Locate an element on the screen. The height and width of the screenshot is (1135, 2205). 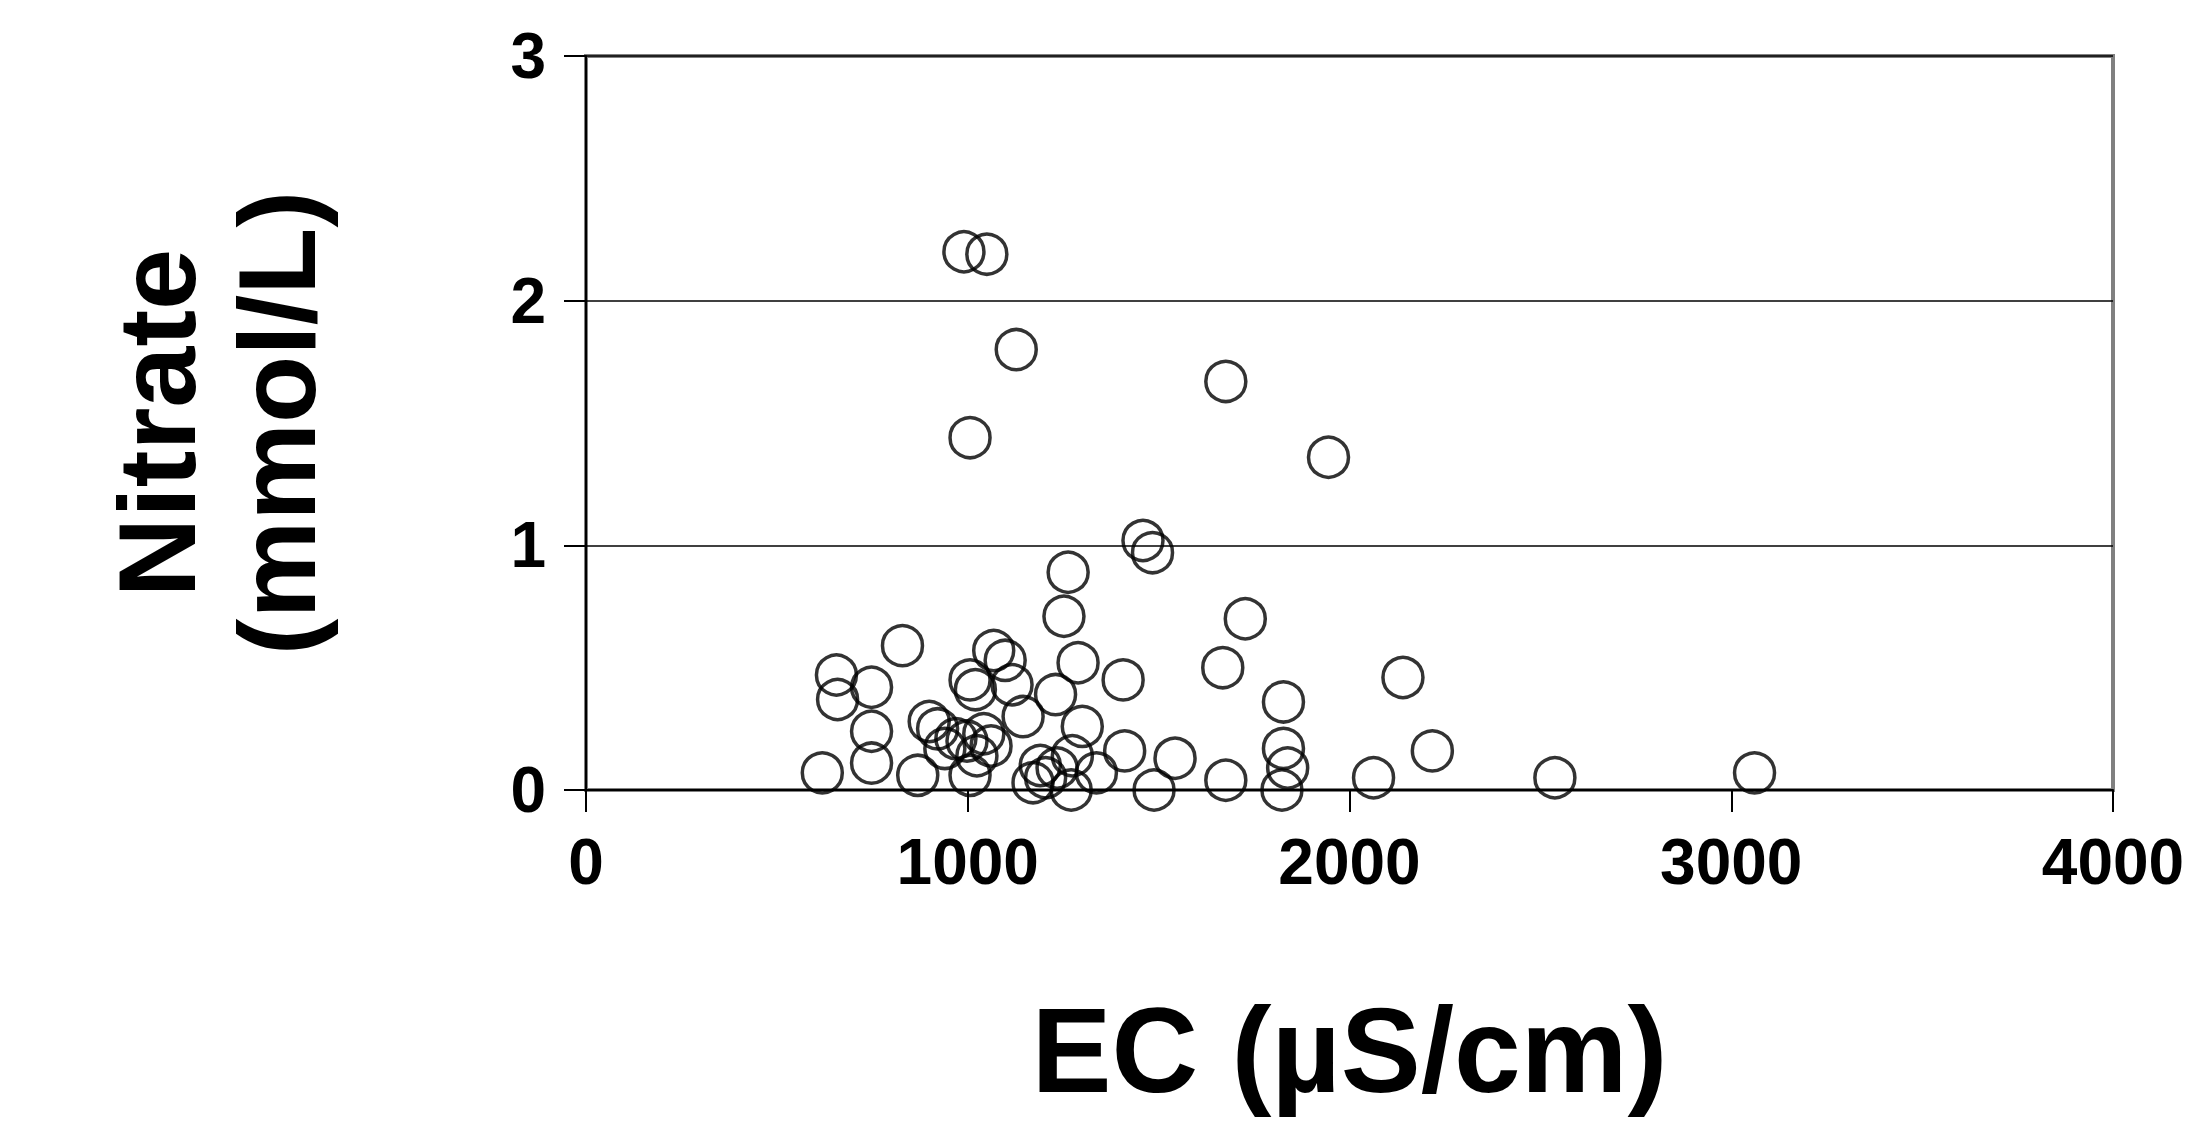
y-tick-label: 0 is located at coordinates (528, 790).